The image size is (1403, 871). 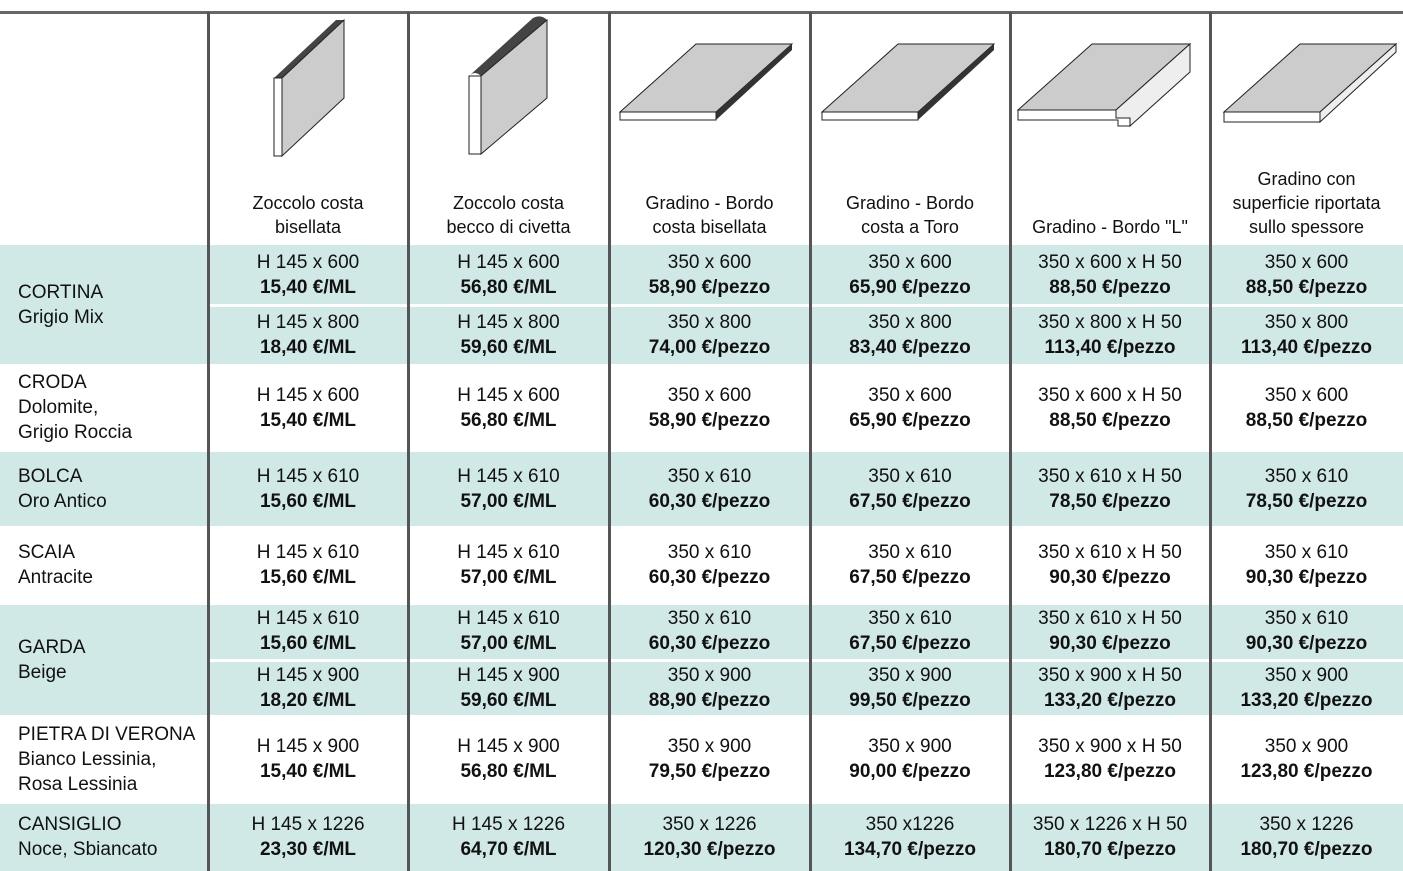 I want to click on price-cell: H 145 x 900 59,60 €/ML, so click(x=508, y=688).